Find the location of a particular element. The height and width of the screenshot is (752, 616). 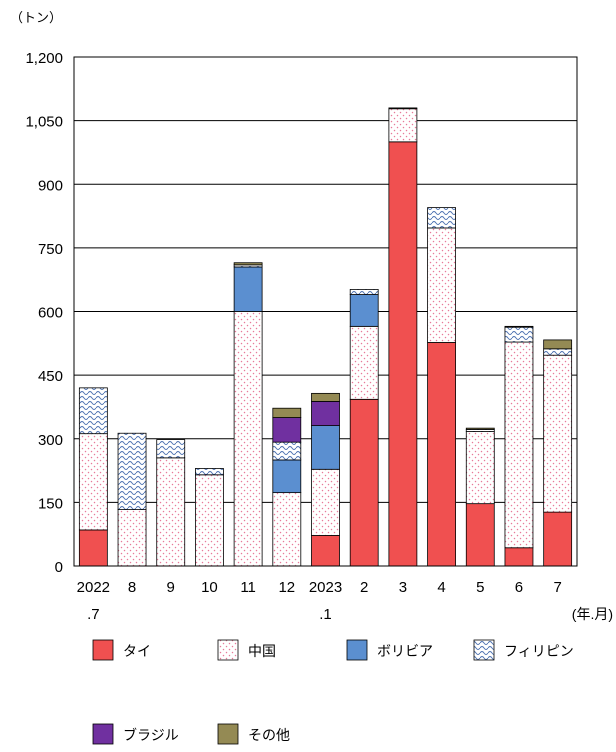

legend-label-2: ボリビア is located at coordinates (405, 651).